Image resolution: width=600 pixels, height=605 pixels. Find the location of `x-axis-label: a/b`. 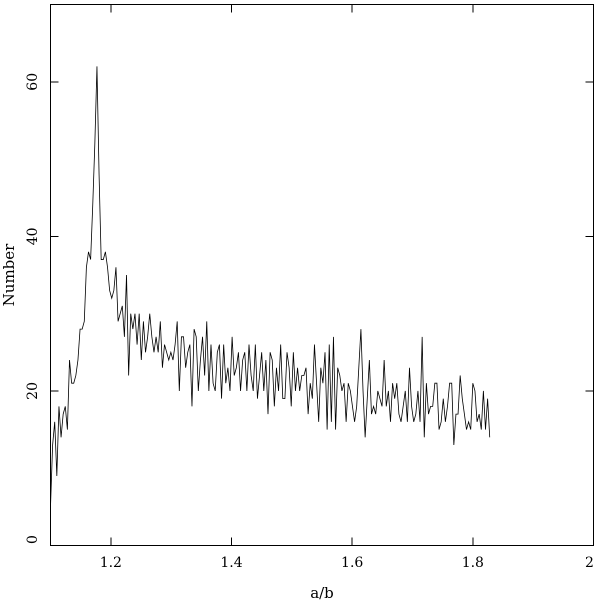

x-axis-label: a/b is located at coordinates (322, 593).